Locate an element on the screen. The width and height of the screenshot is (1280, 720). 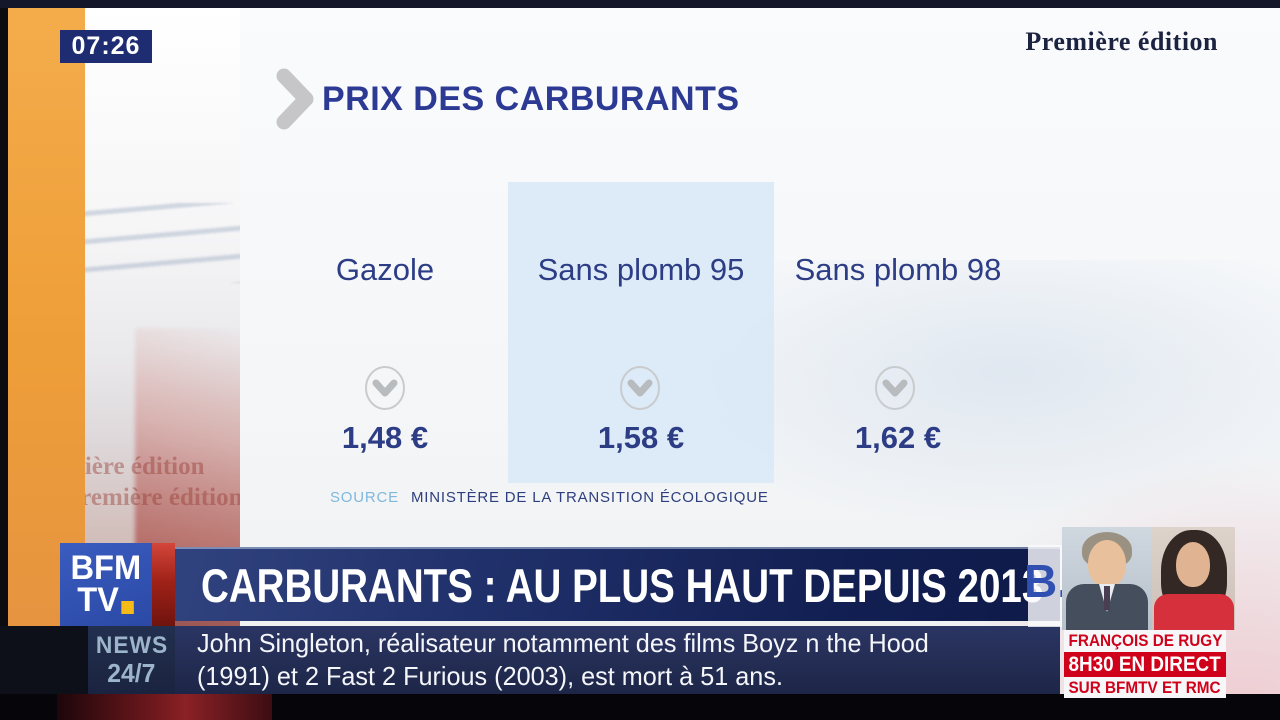
left-orange-band is located at coordinates (46, 317).